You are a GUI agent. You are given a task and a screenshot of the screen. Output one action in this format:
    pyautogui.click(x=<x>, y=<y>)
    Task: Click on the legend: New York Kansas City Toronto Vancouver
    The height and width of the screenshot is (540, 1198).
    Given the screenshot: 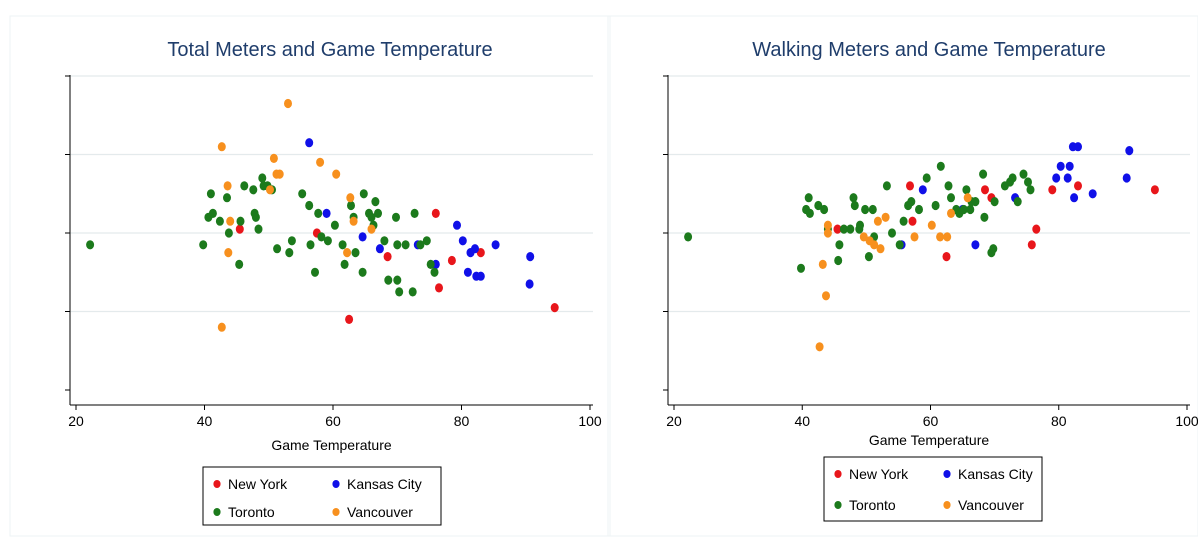 What is the action you would take?
    pyautogui.click(x=322, y=496)
    